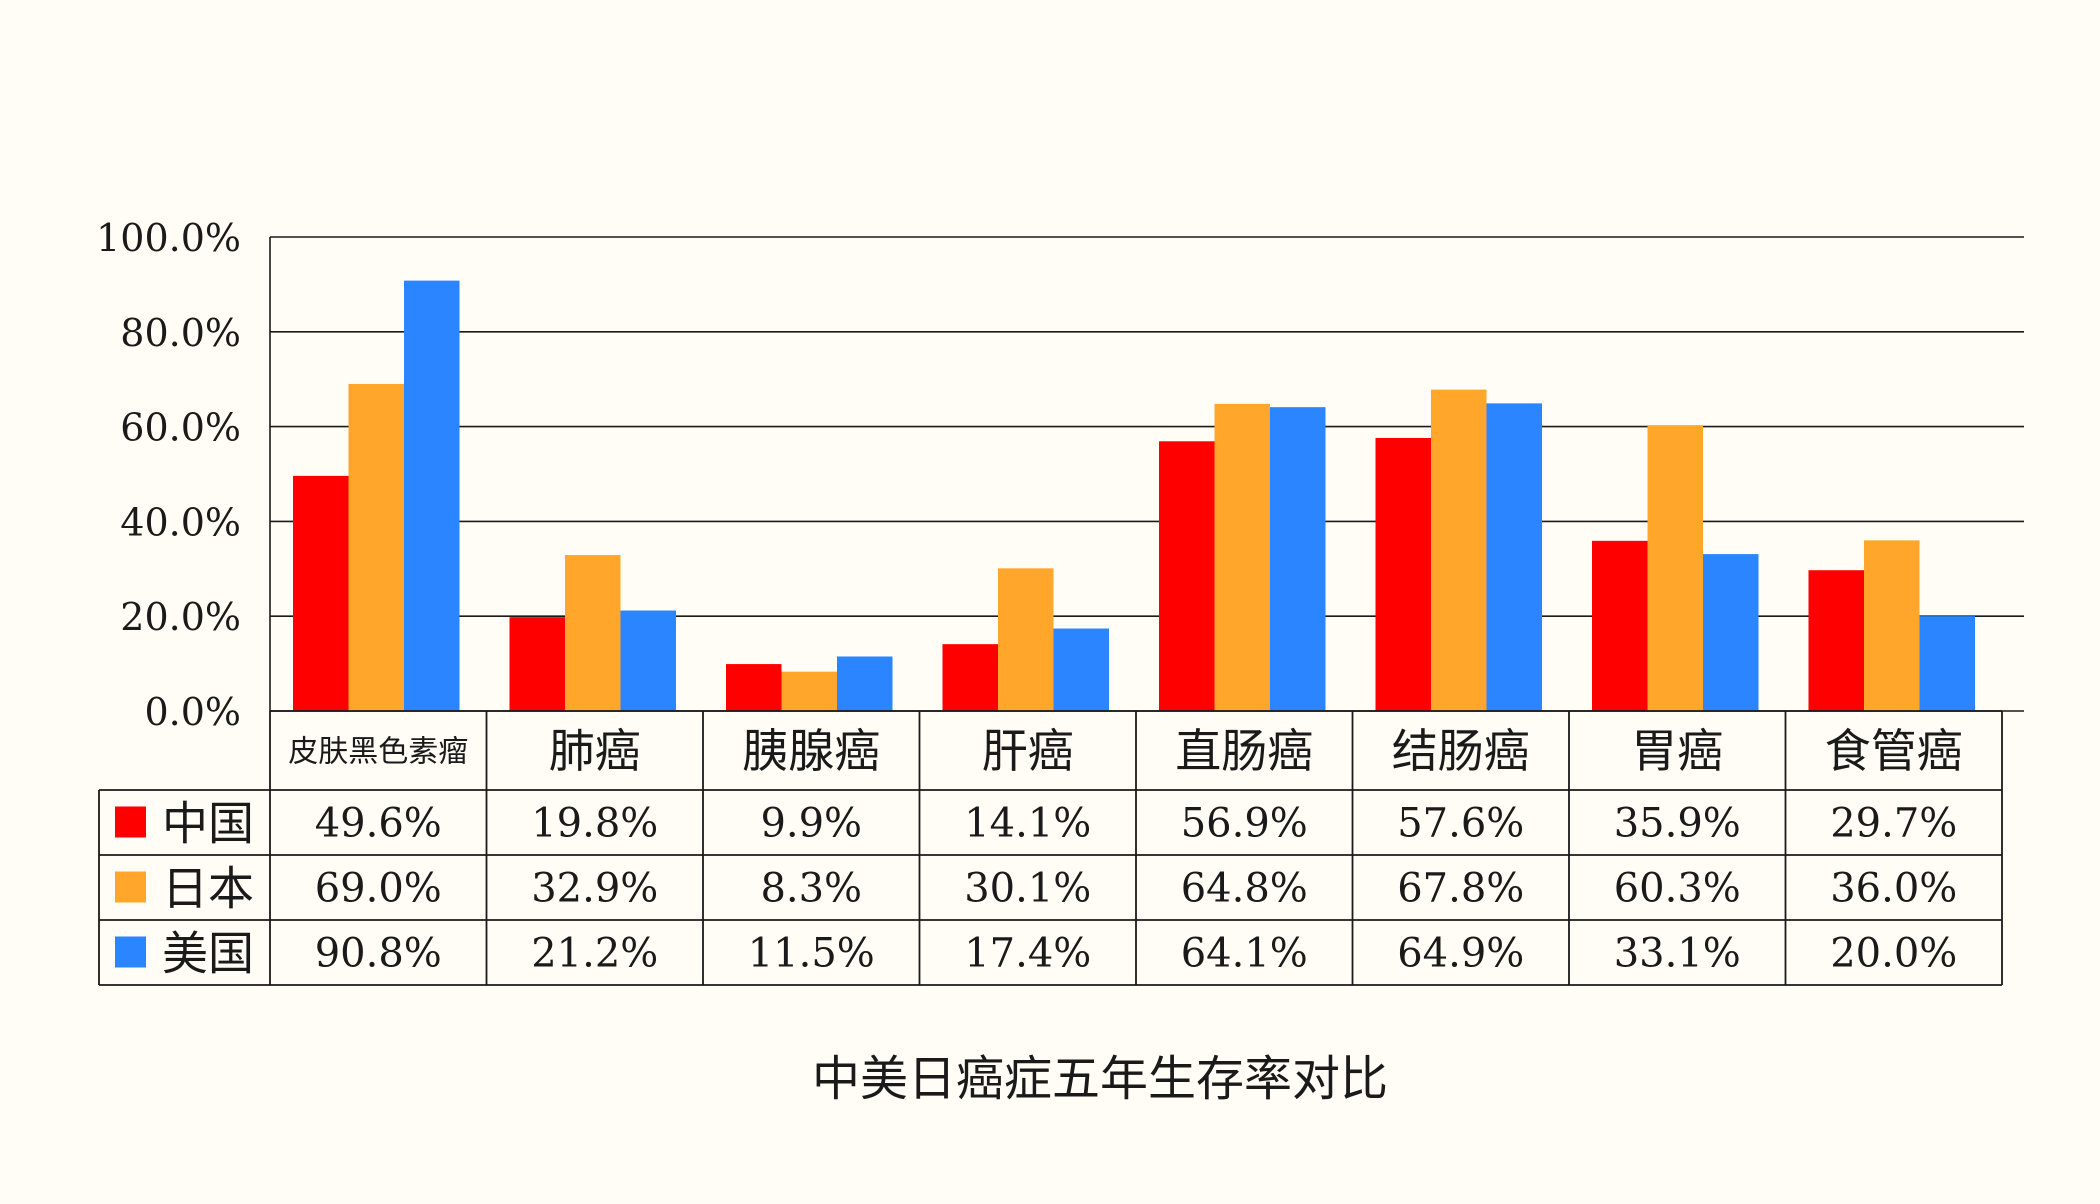 The image size is (2100, 1204). Describe the element at coordinates (208, 889) in the screenshot. I see `legend-label: 日本` at that location.